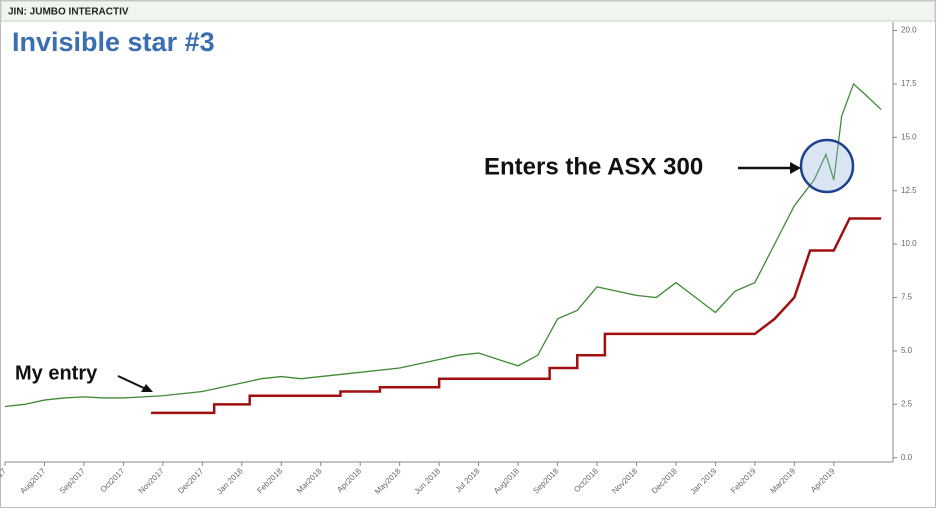  I want to click on y-tick-label: 17.5, so click(909, 83).